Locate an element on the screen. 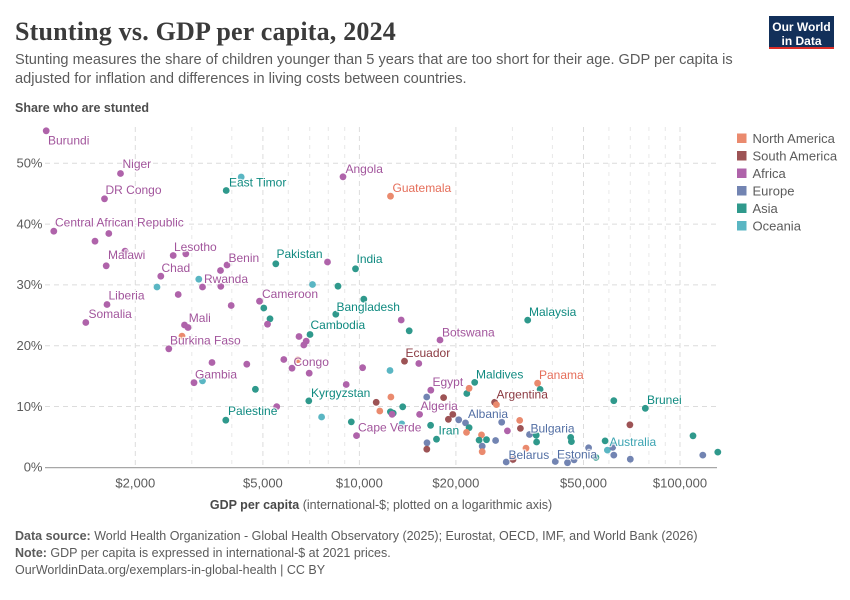 The image size is (850, 600). svg-text: DR Congo is located at coordinates (134, 190).